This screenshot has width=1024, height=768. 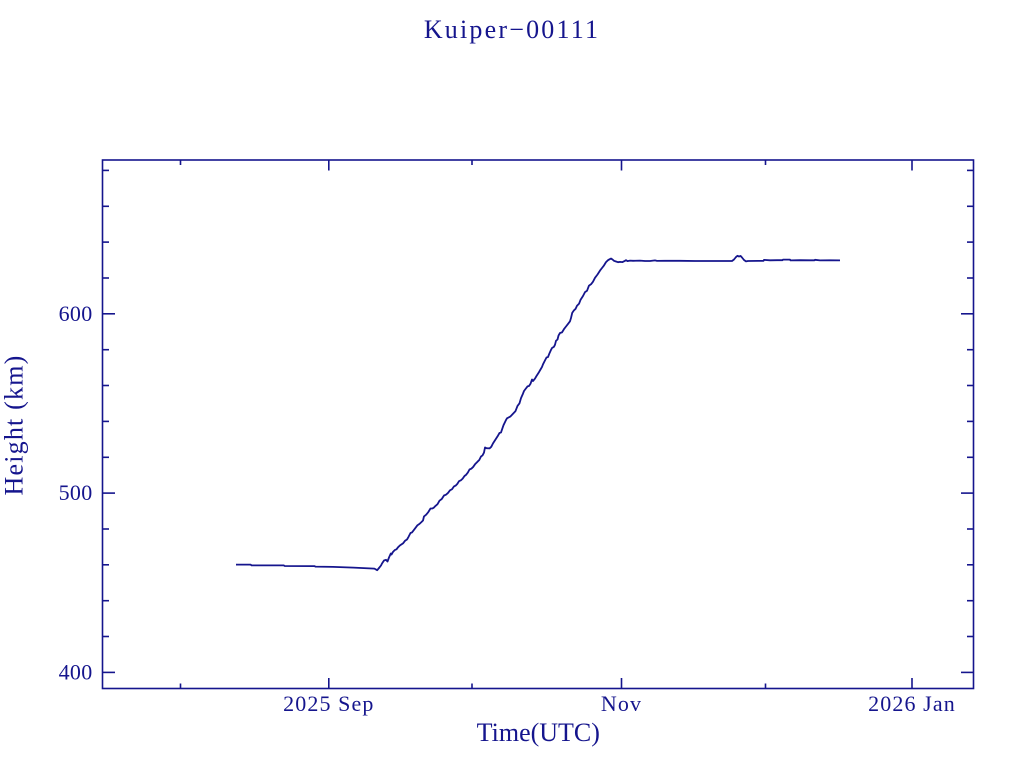 I want to click on svg-text: 500, so click(x=76, y=492).